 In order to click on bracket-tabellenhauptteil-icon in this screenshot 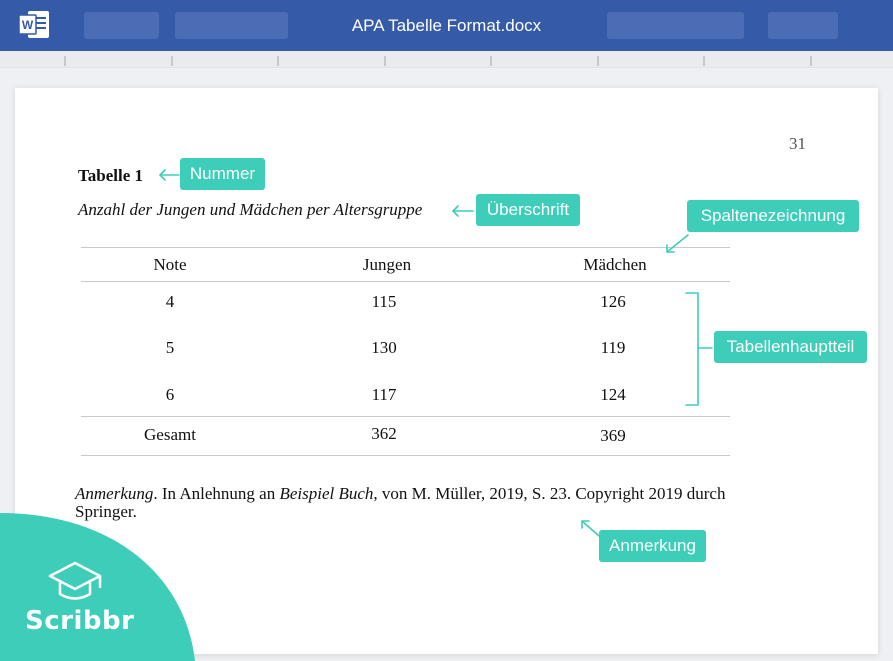, I will do `click(699, 349)`.